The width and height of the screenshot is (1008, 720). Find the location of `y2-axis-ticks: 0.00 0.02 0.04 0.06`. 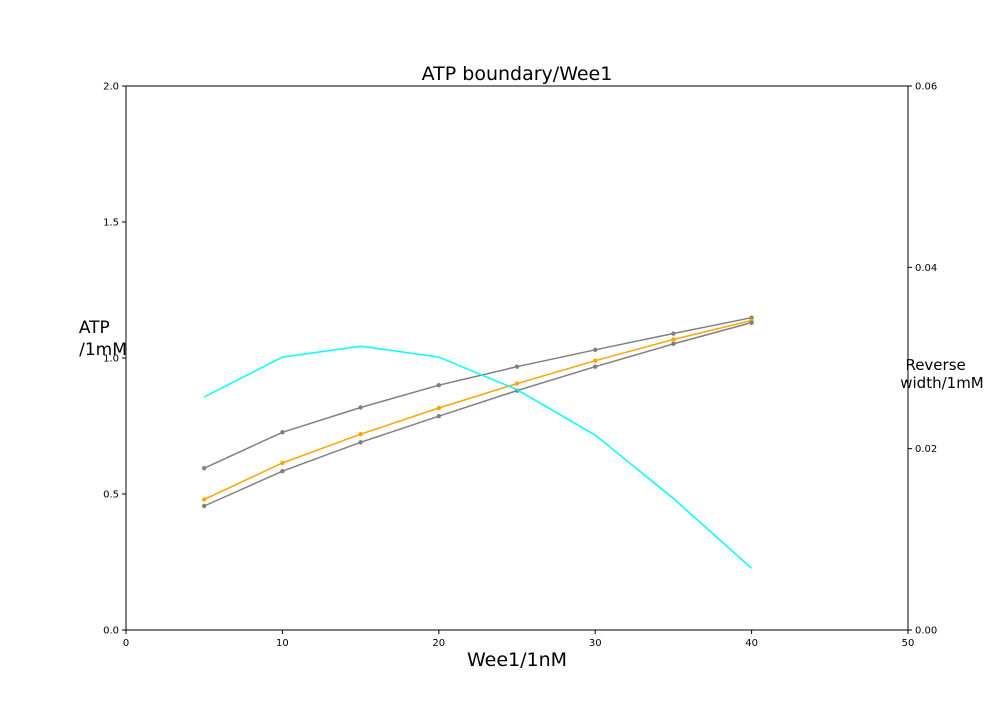

y2-axis-ticks: 0.00 0.02 0.04 0.06 is located at coordinates (922, 359).